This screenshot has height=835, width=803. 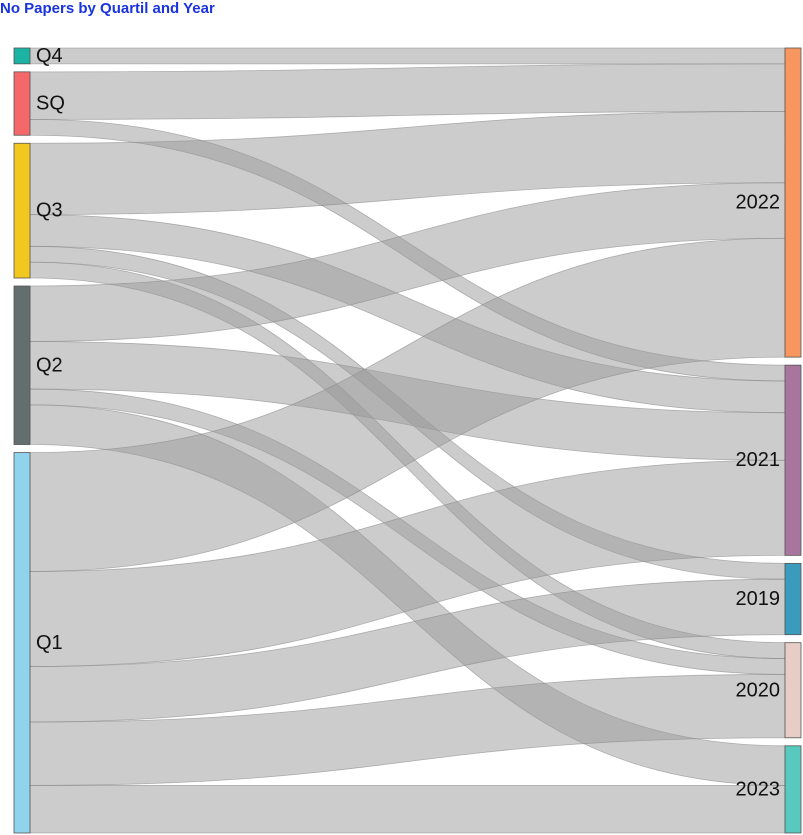 I want to click on node-label-q1: Q1, so click(x=49, y=643).